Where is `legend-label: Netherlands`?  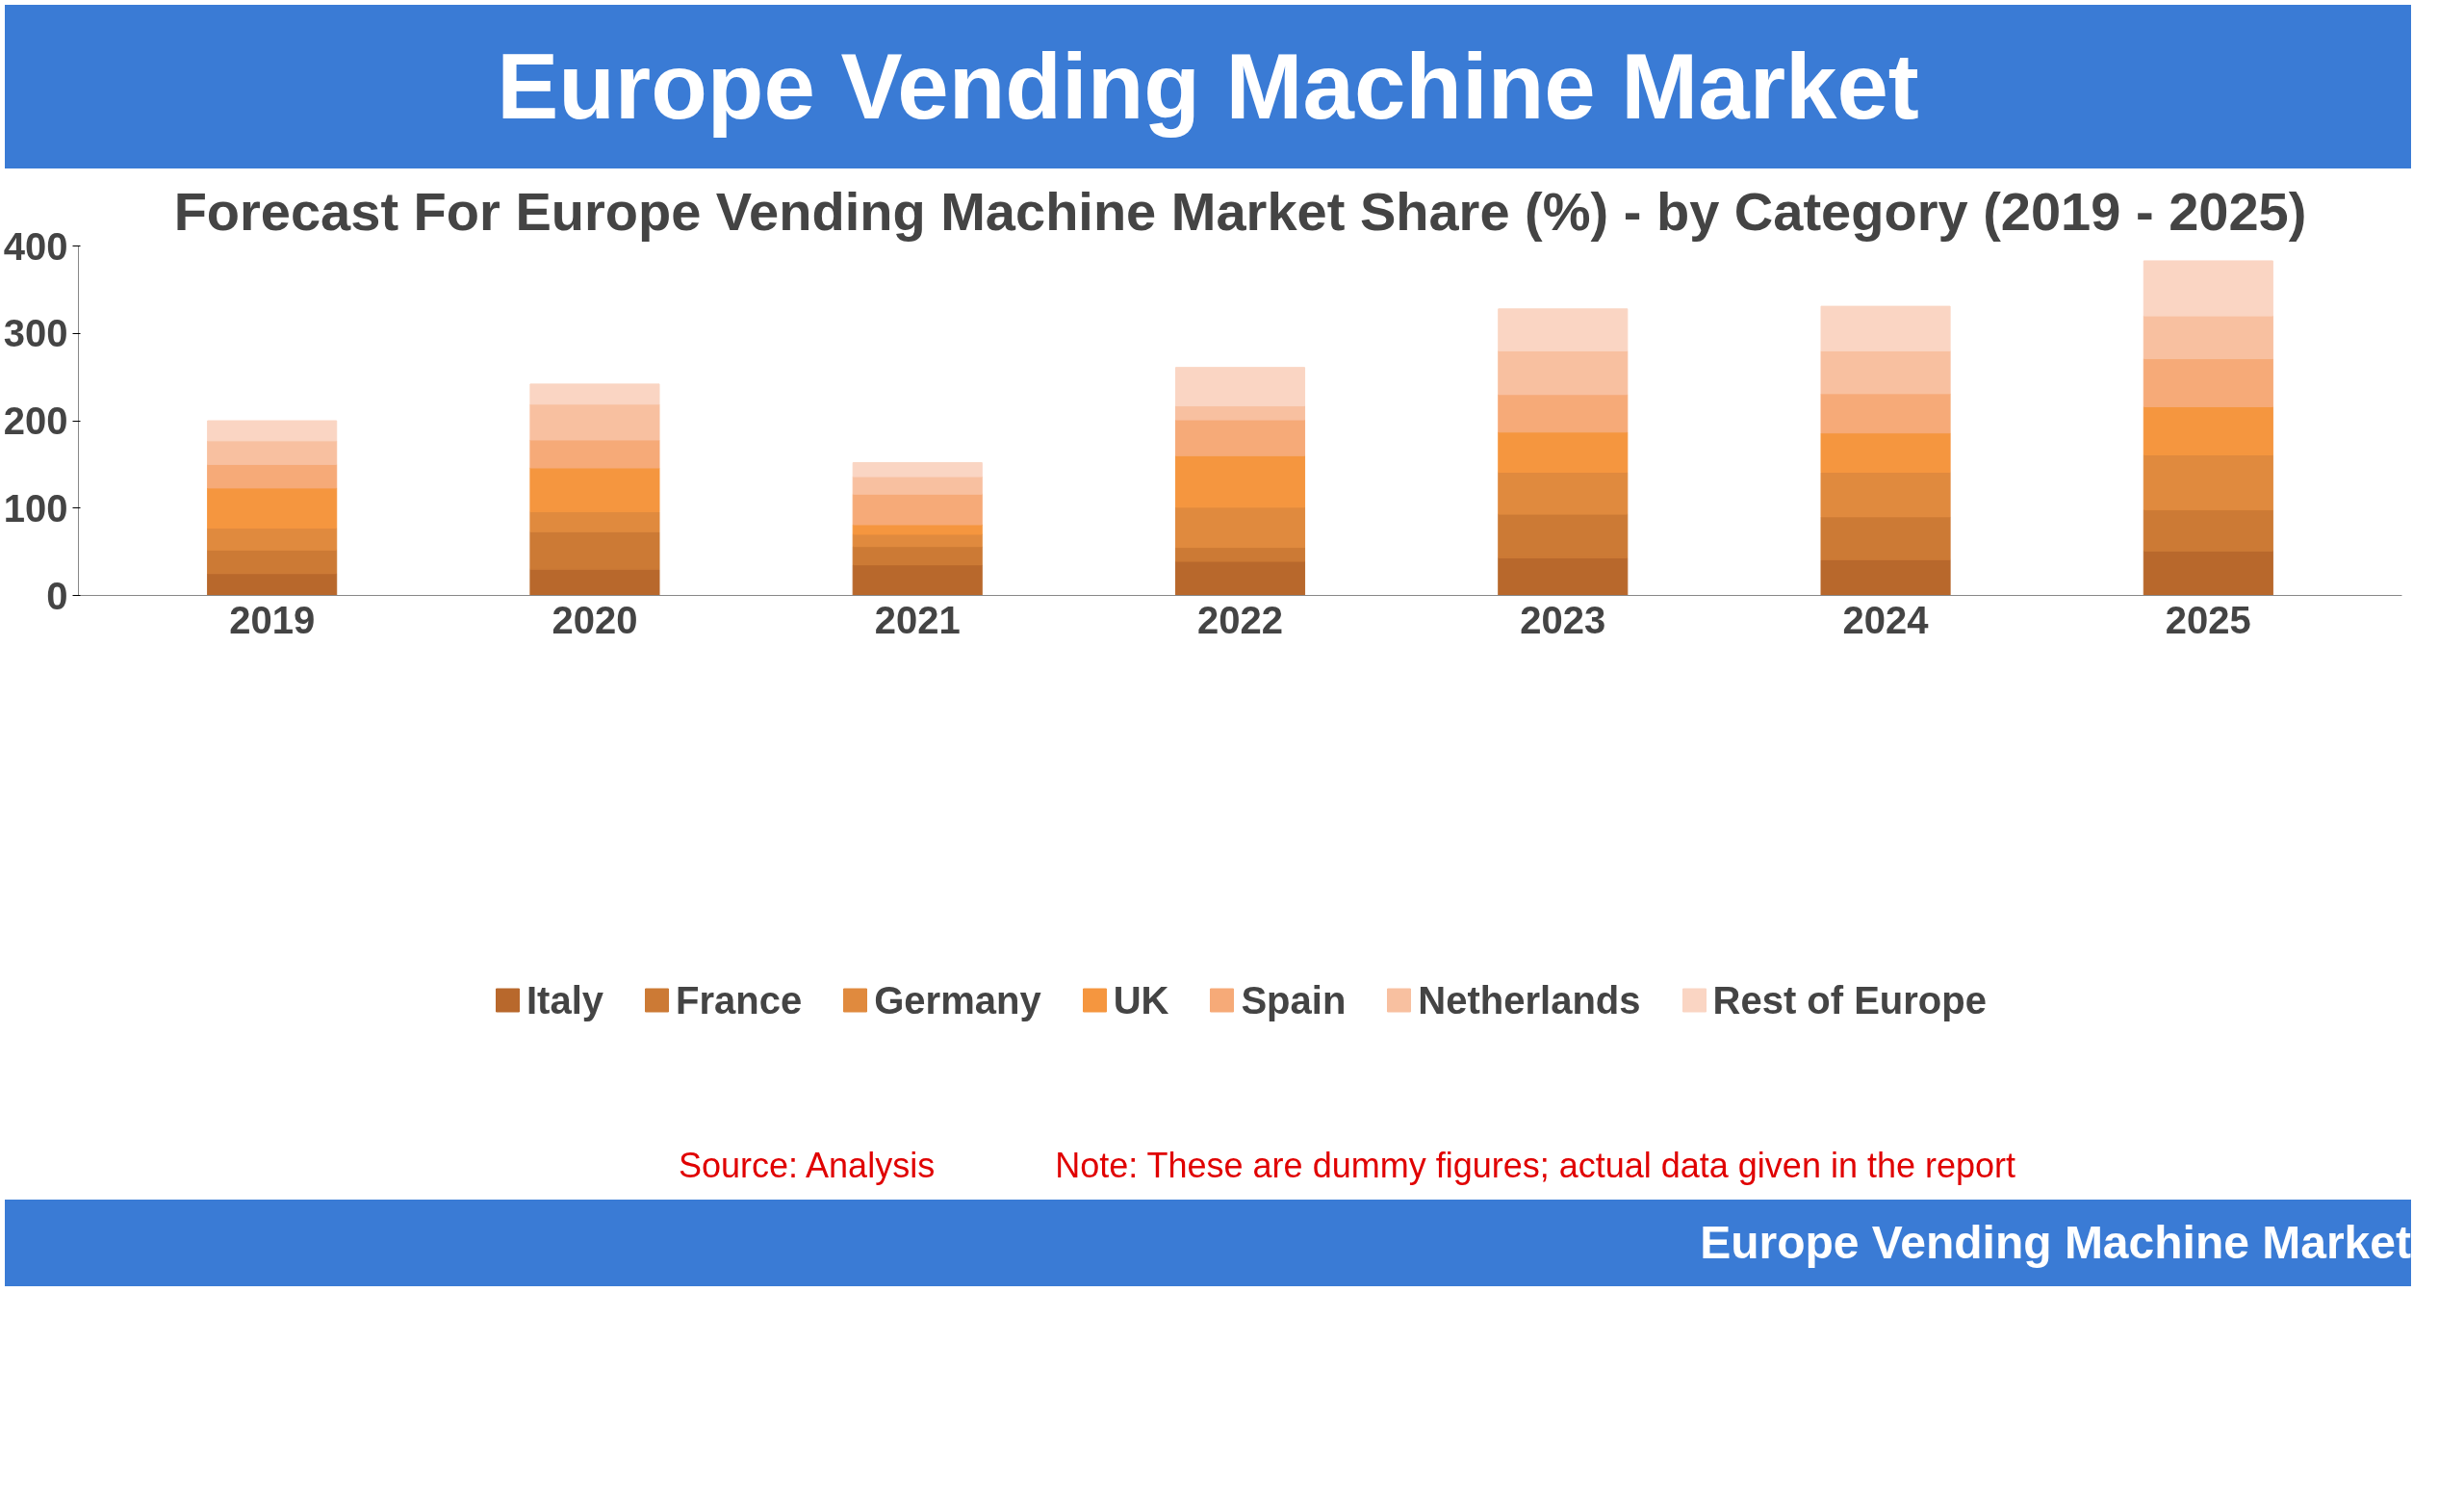
legend-label: Netherlands is located at coordinates (1529, 1000).